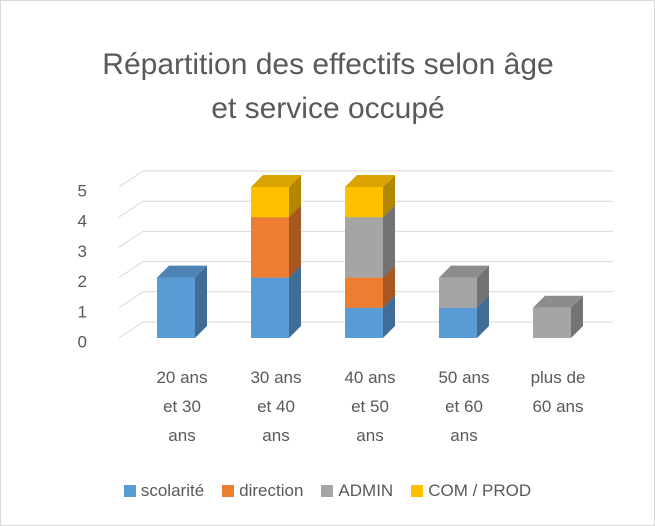 The image size is (655, 526). I want to click on legend-item: COM / PROD, so click(471, 491).